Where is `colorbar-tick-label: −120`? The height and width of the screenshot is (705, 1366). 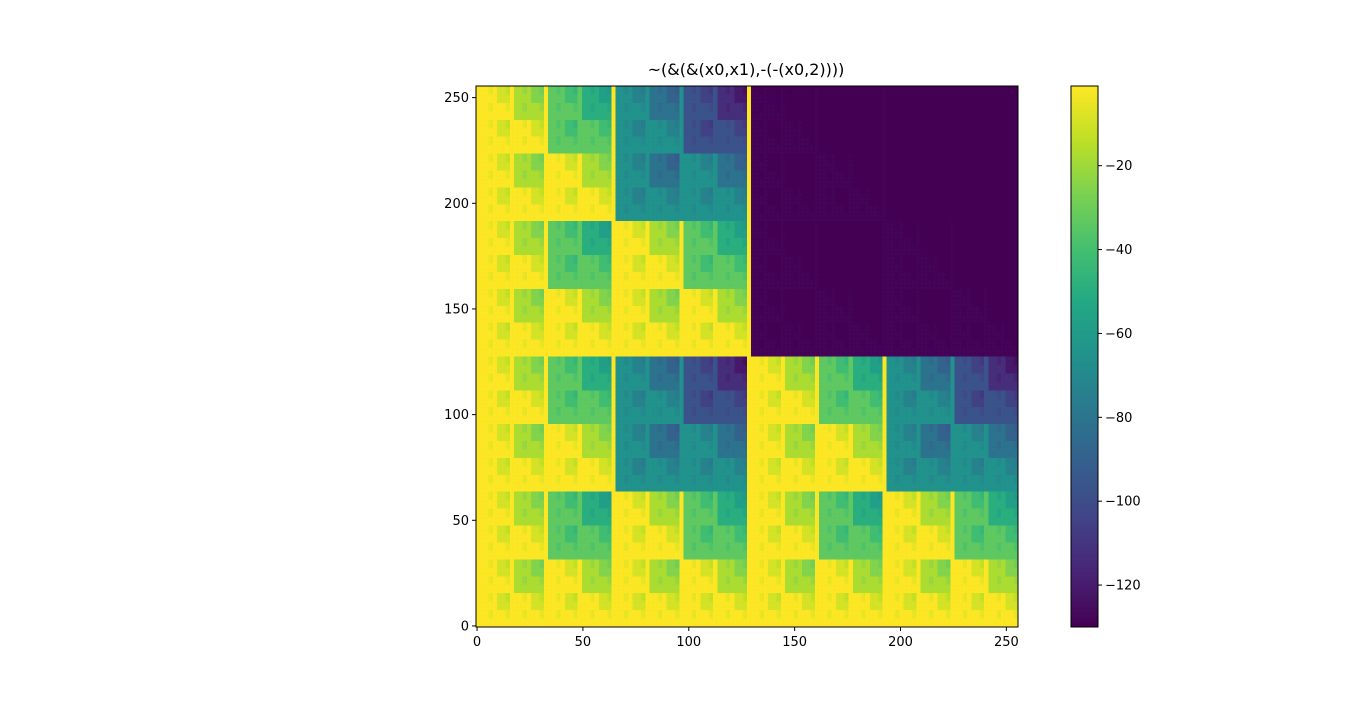 colorbar-tick-label: −120 is located at coordinates (1123, 586).